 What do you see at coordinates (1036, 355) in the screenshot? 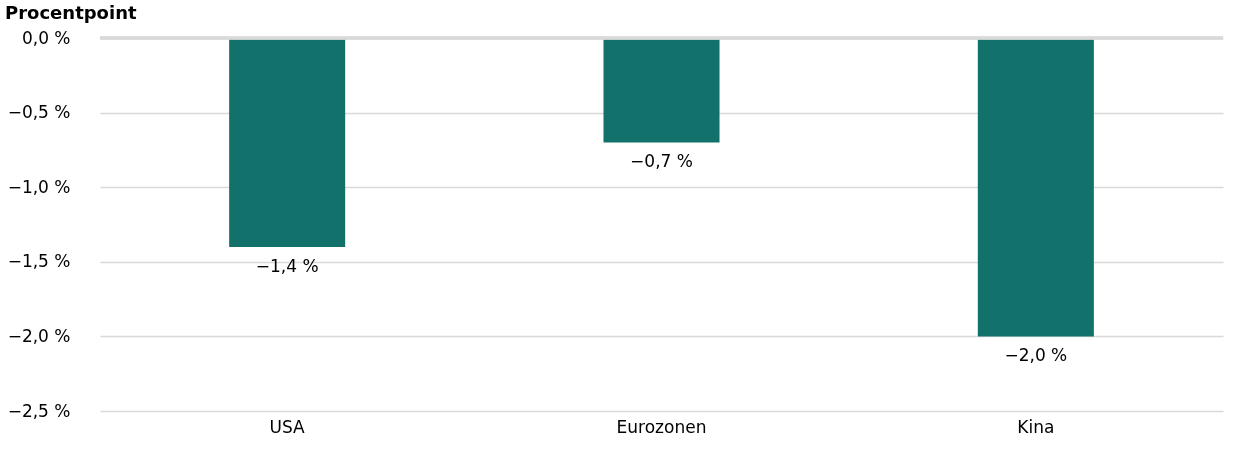
I see `data-label: −2,0 %` at bounding box center [1036, 355].